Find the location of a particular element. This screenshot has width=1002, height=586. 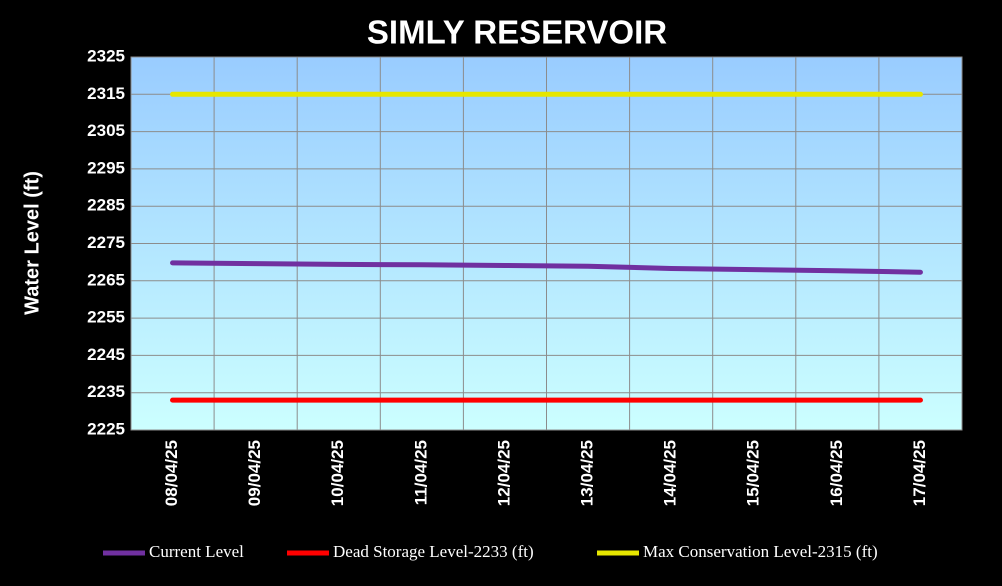

x-tick-label: 12/04/25 is located at coordinates (503, 473).